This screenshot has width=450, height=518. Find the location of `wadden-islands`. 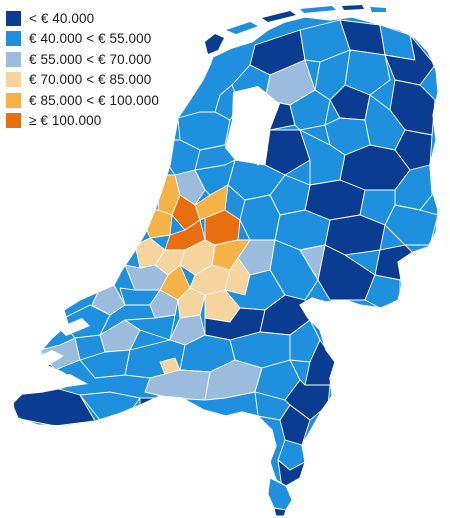

wadden-islands is located at coordinates (295, 29).